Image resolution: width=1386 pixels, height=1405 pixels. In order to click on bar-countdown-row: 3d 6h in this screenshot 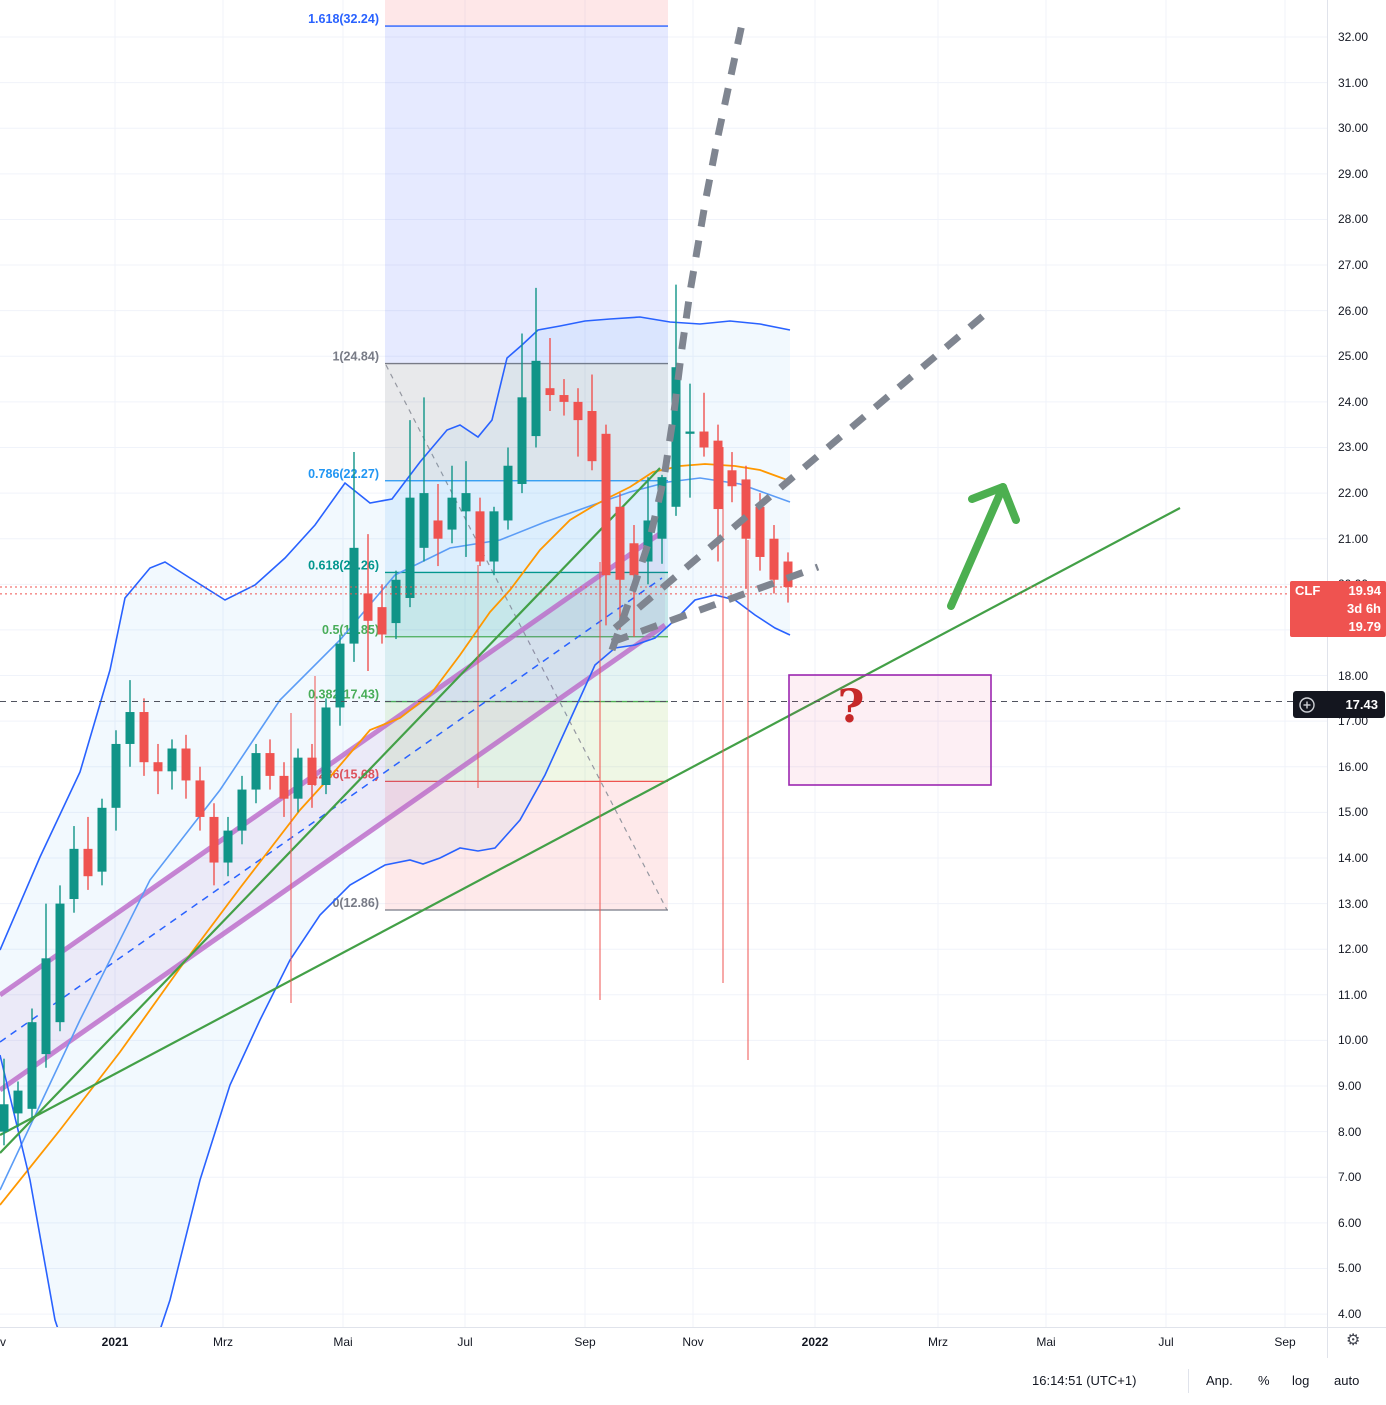, I will do `click(1355, 609)`.